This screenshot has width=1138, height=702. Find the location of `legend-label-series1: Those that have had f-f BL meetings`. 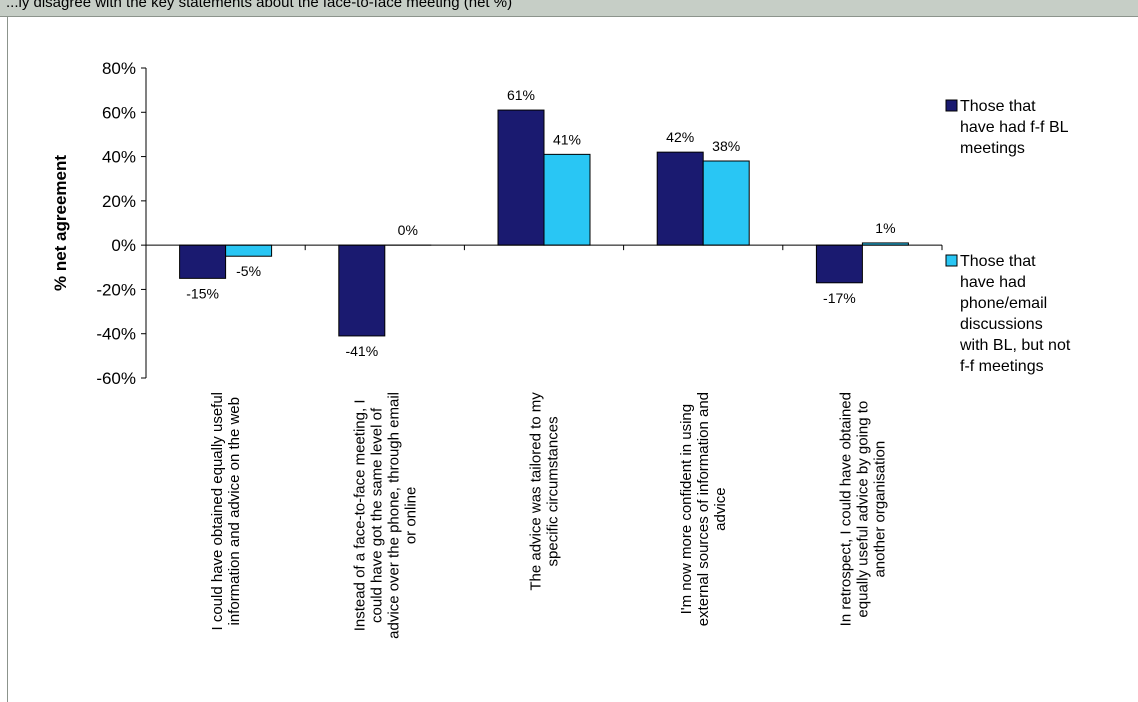

legend-label-series1: Those that have had f-f BL meetings is located at coordinates (1014, 127).